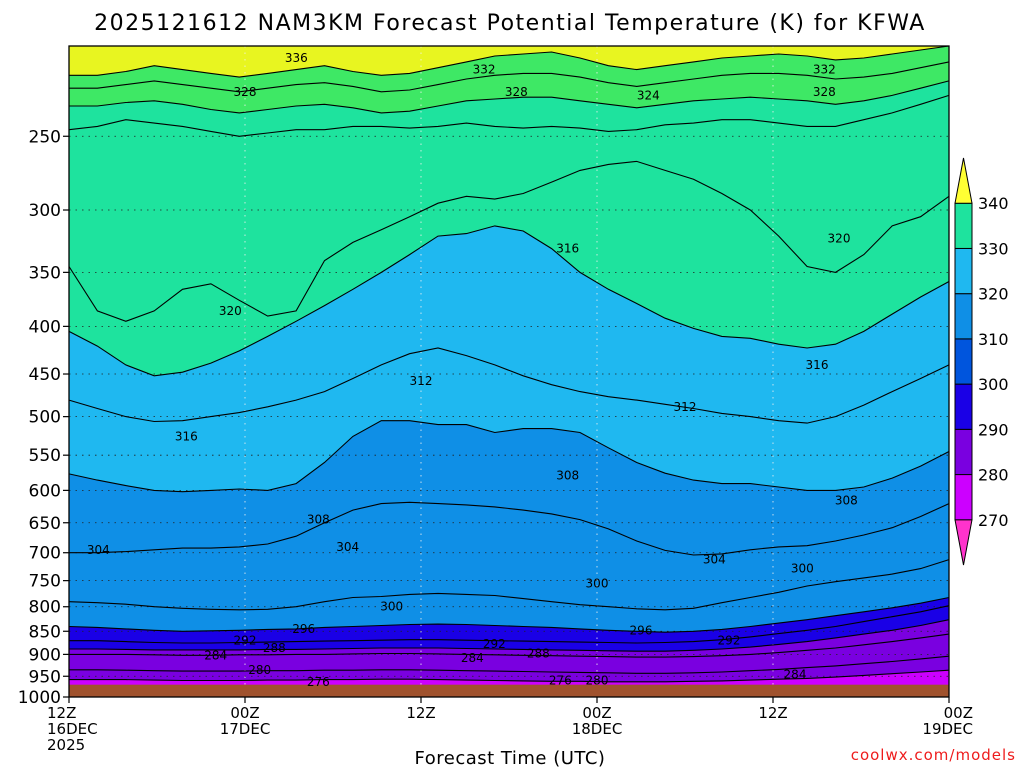 This screenshot has width=1024, height=768. What do you see at coordinates (981, 361) in the screenshot?
I see `colorbar: 270 280 290 300 310 320 330 340` at bounding box center [981, 361].